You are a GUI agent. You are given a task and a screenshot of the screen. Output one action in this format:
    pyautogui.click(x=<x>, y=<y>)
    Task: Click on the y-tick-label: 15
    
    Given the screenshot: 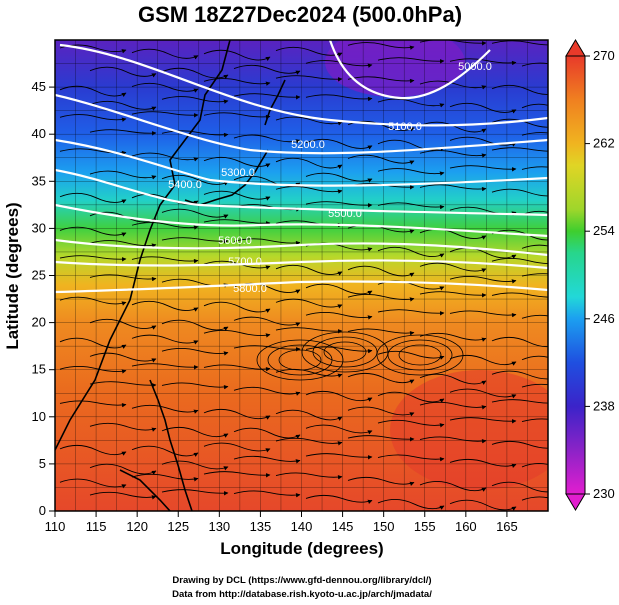 What is the action you would take?
    pyautogui.click(x=39, y=369)
    